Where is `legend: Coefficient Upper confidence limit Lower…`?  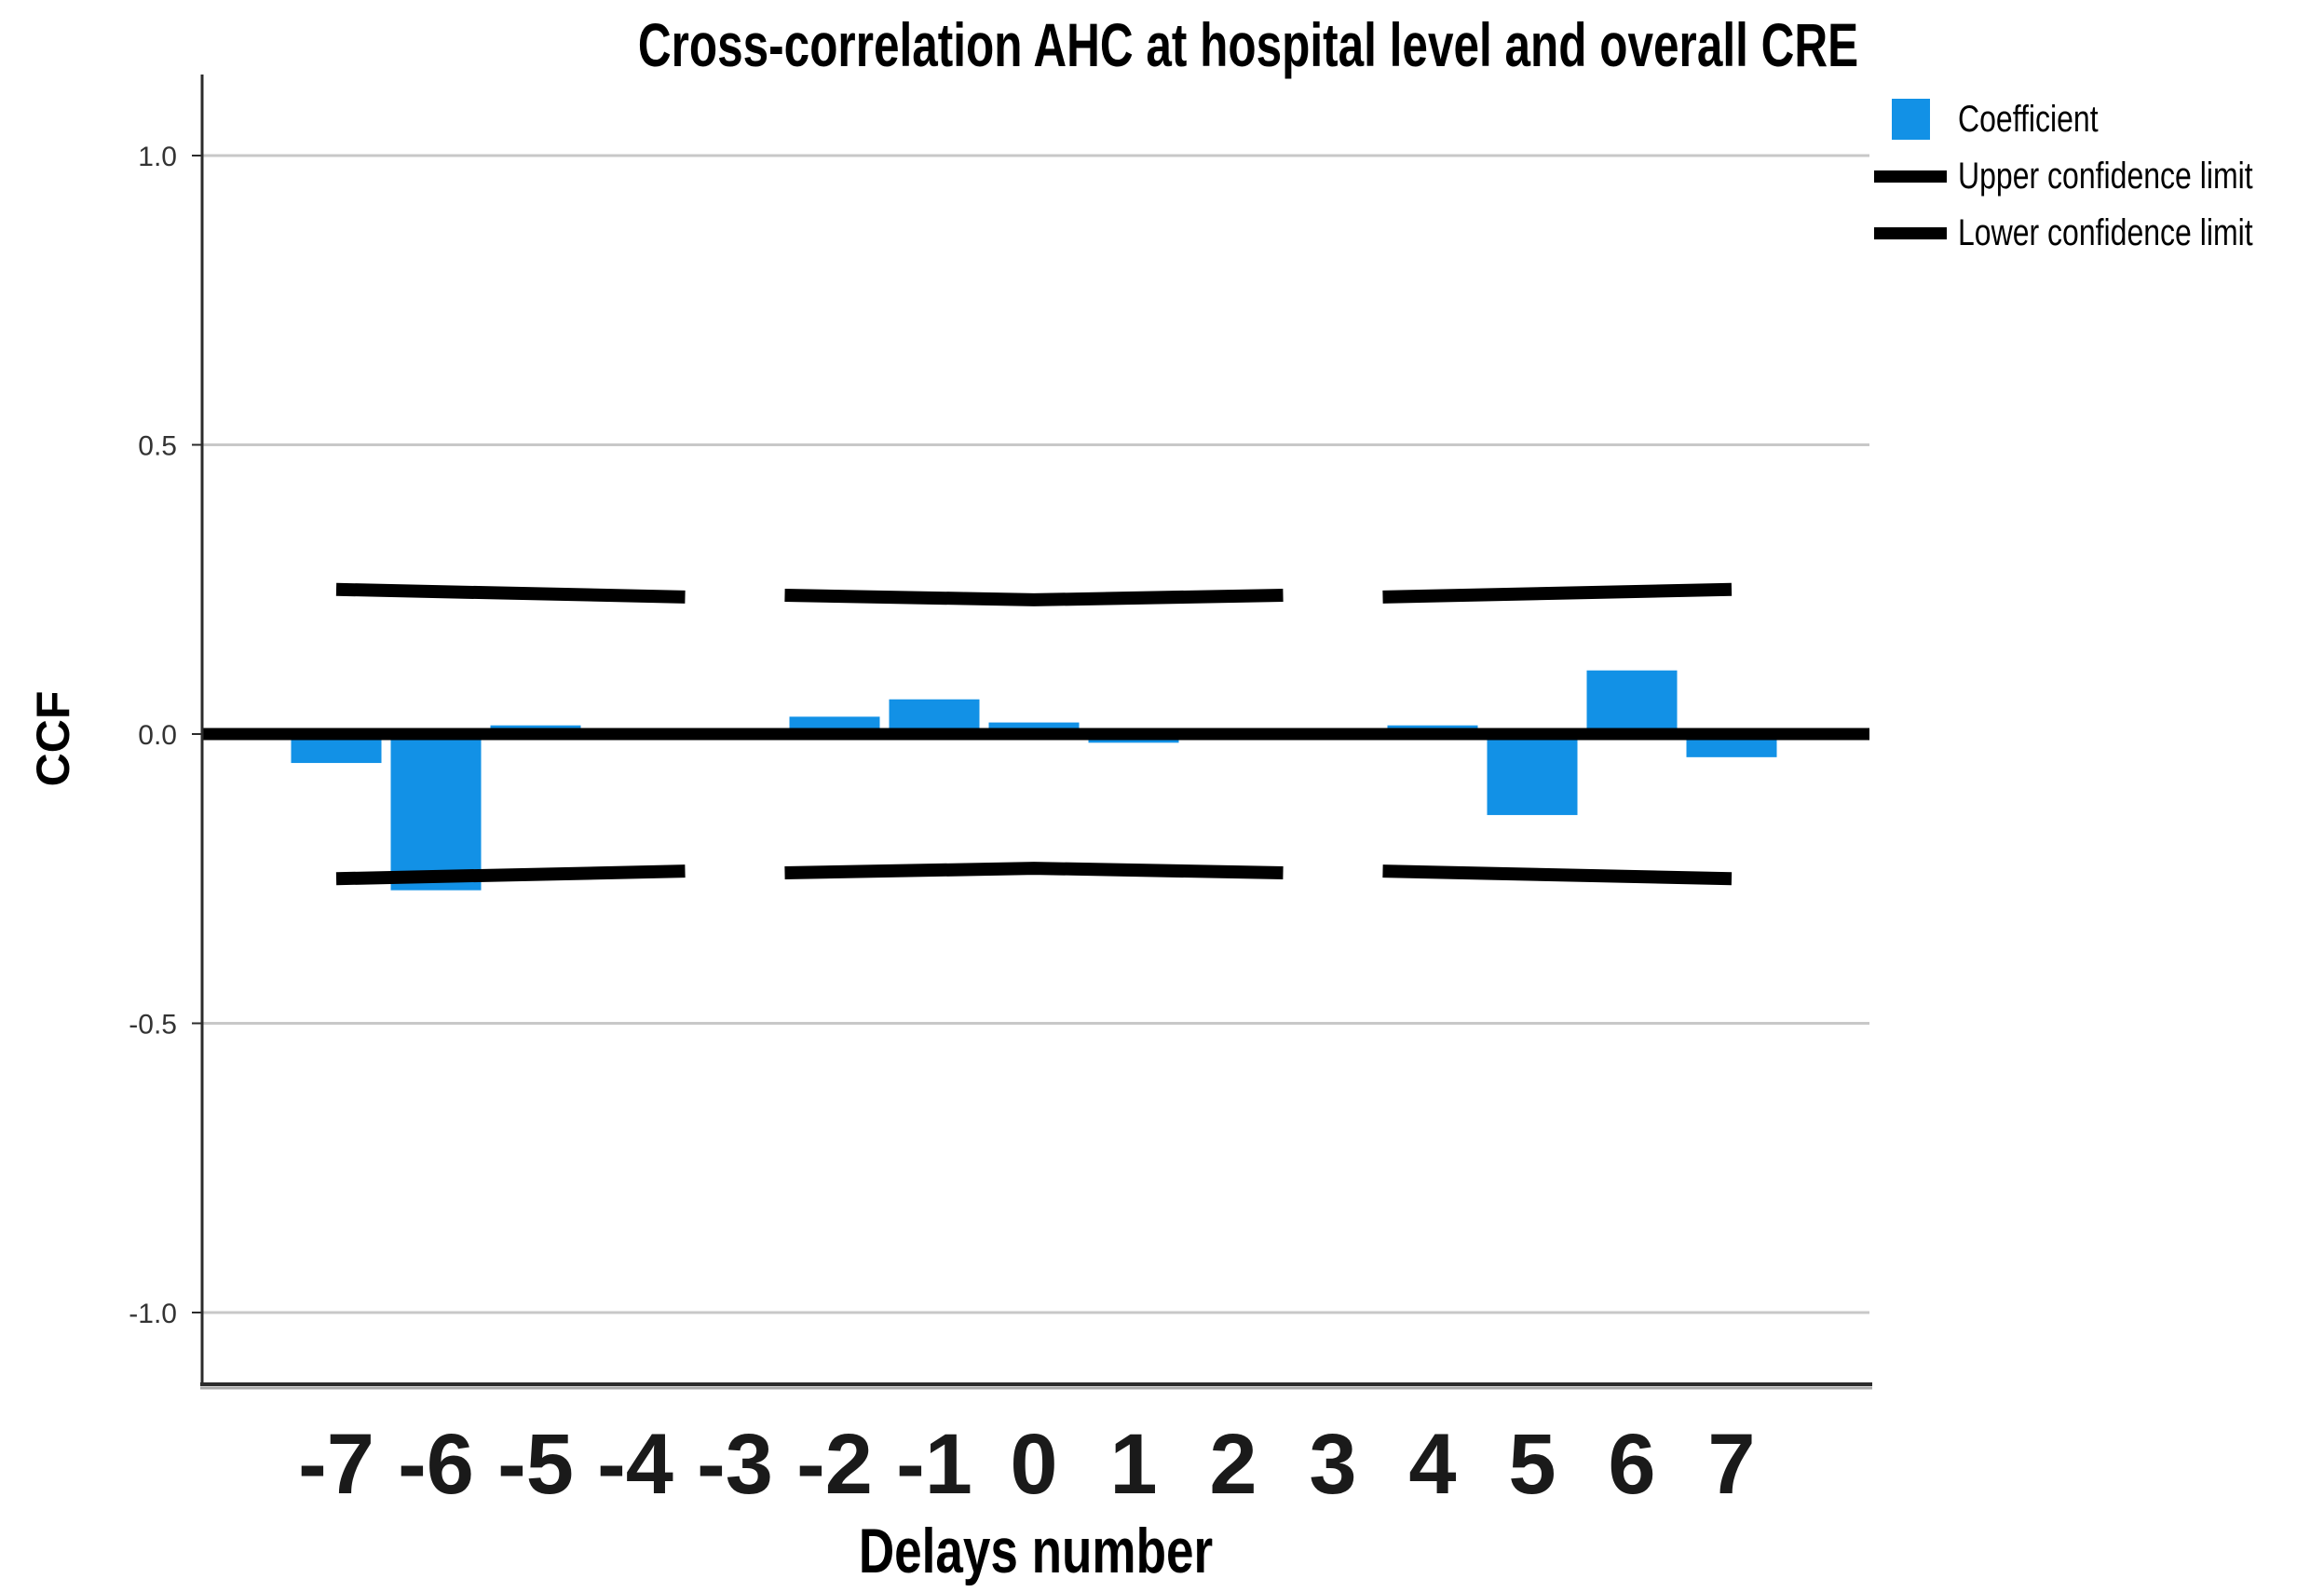
legend: Coefficient Upper confidence limit Lower… is located at coordinates (2099, 178).